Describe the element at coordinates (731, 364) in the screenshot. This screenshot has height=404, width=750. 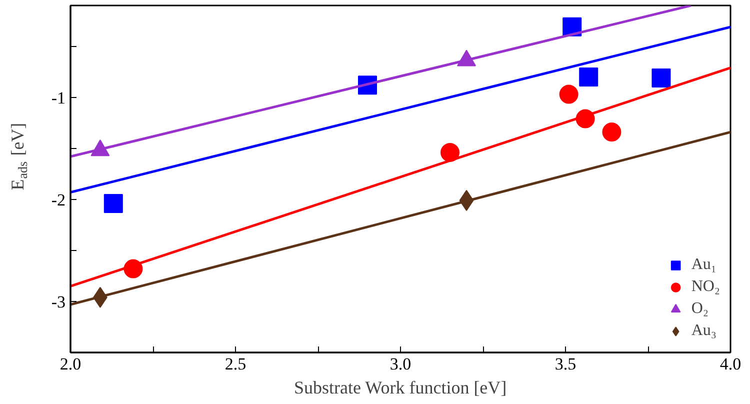
I see `x-tick-label: 4.0` at that location.